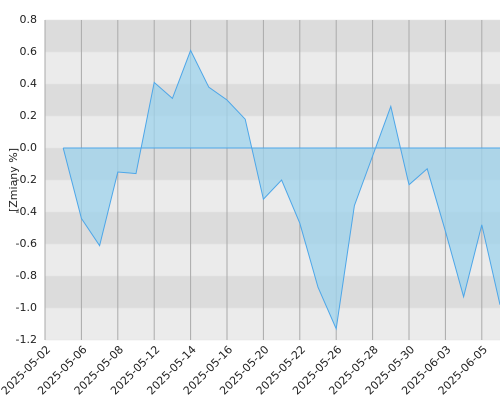 The image size is (500, 404). Describe the element at coordinates (26, 179) in the screenshot. I see `y-tick-label: -0.2` at that location.